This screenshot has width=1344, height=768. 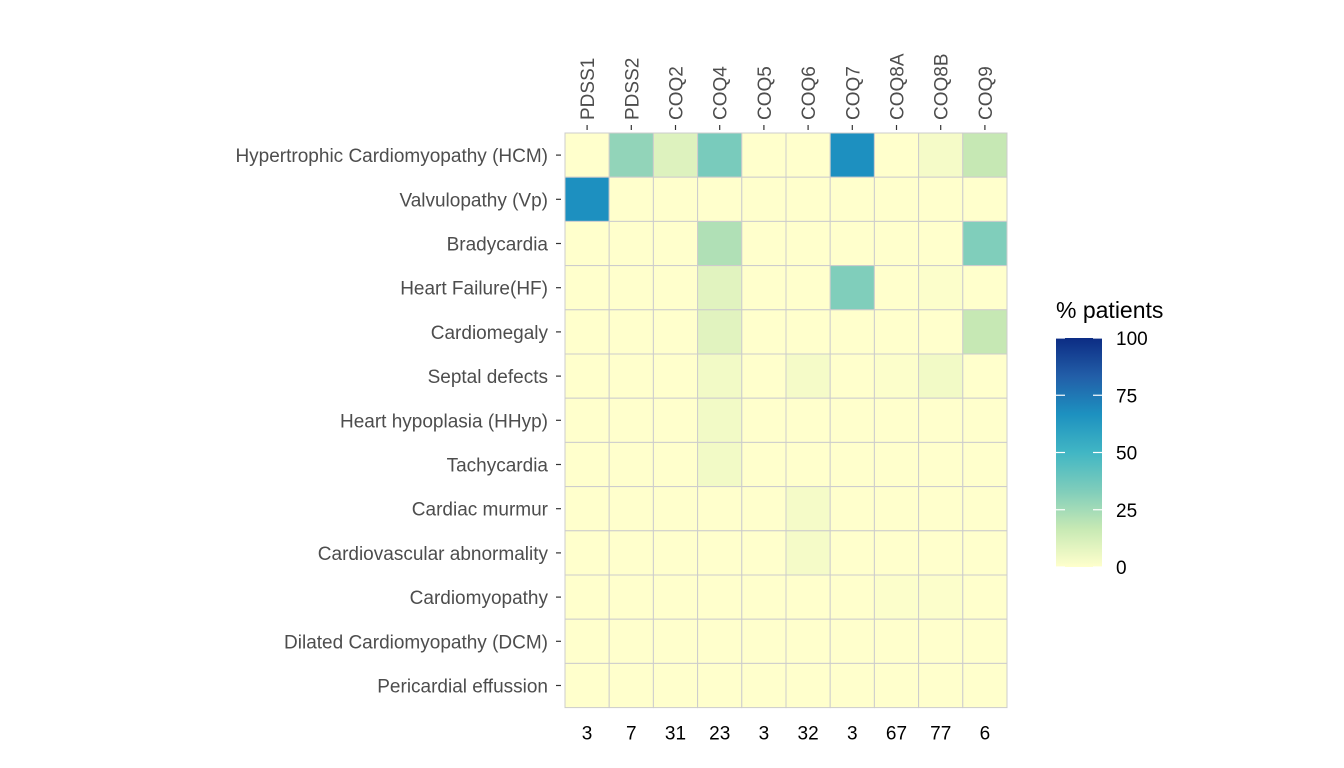 I want to click on legend-title: % patients, so click(x=1109, y=310).